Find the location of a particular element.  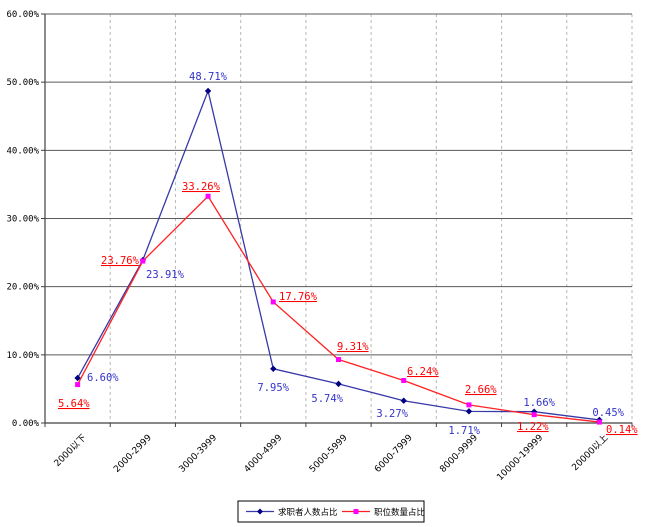

legend-box is located at coordinates (331, 511).